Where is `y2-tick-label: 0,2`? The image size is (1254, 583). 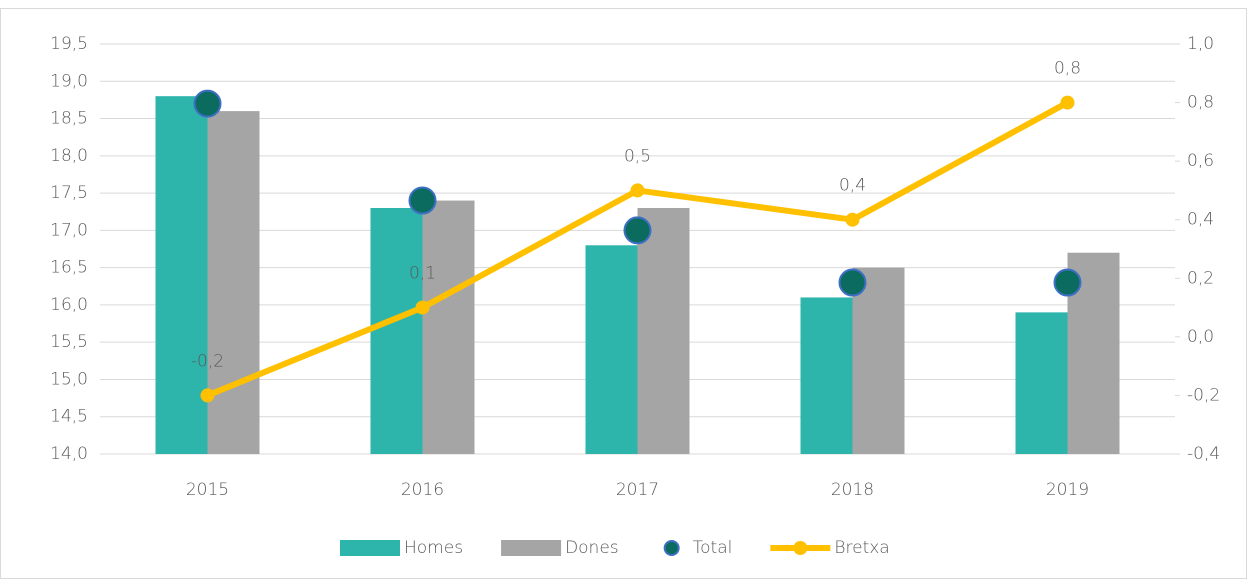 y2-tick-label: 0,2 is located at coordinates (1200, 278).